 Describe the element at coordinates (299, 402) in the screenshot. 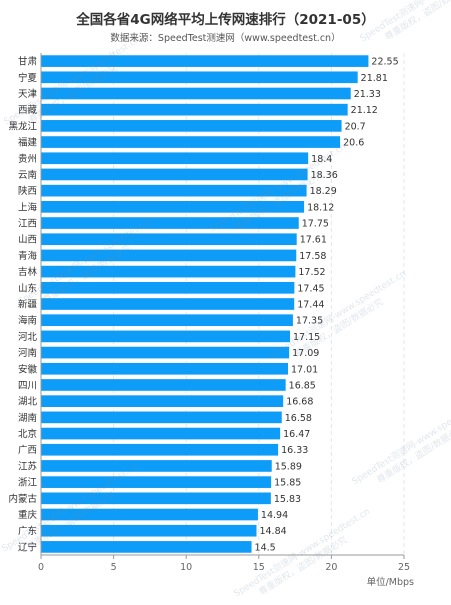

I see `value-label: 16.68` at that location.